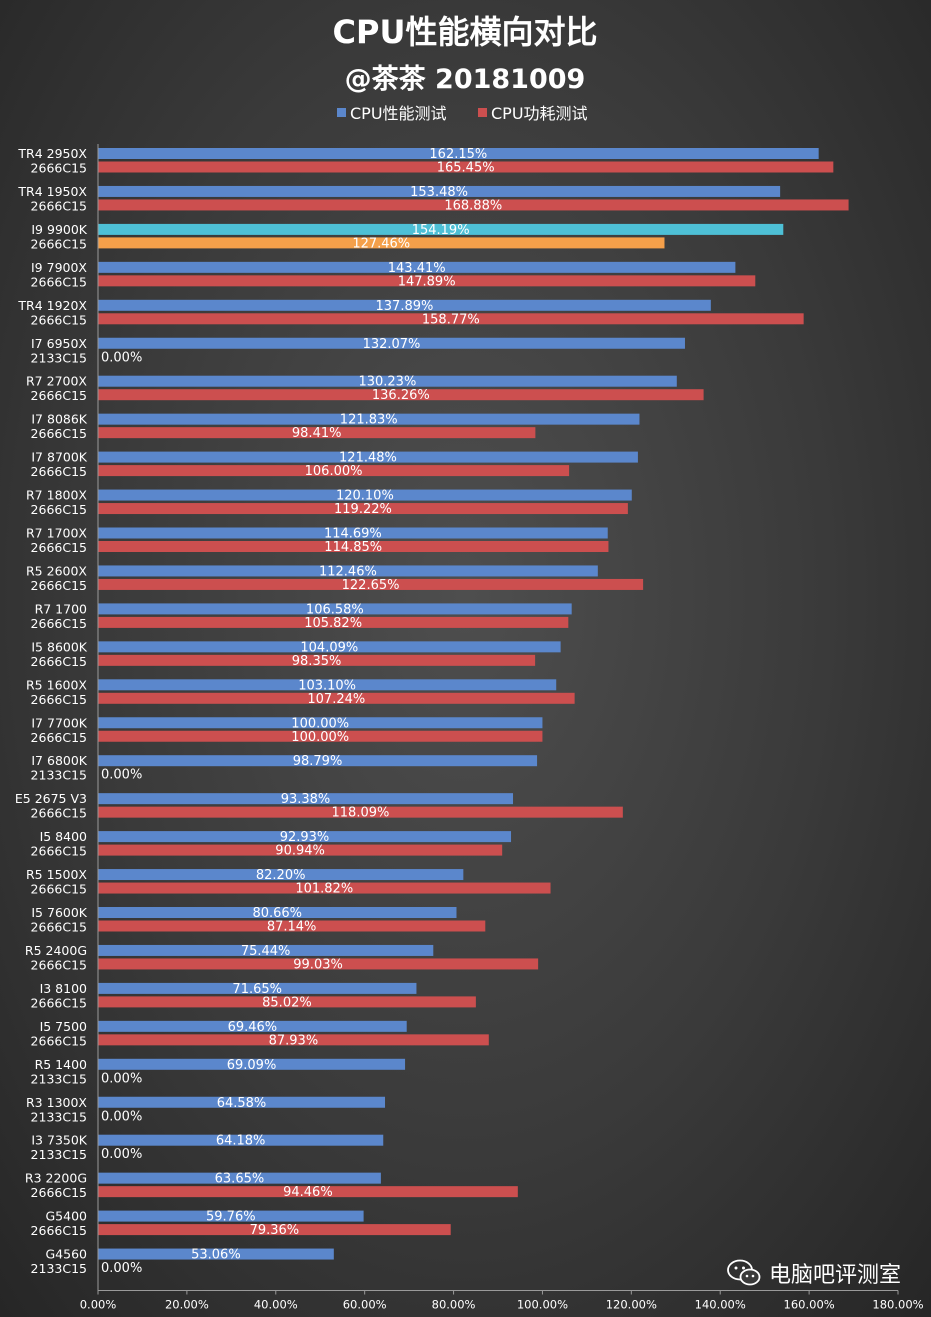  I want to click on data-label-power: 87.14%, so click(292, 927).